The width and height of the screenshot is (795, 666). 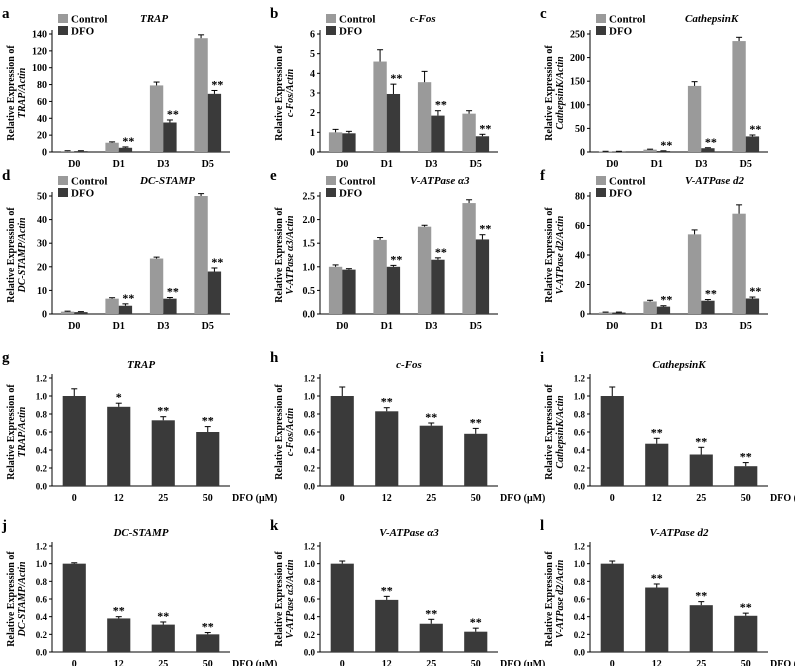 What do you see at coordinates (580, 635) in the screenshot?
I see `y-tick-label: 0.2` at bounding box center [580, 635].